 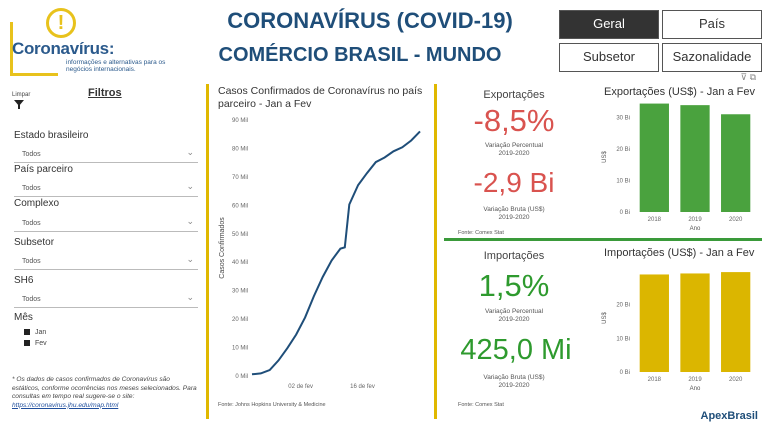 I want to click on exportacoes-source: Fonte: Comex Stat, so click(x=481, y=233).